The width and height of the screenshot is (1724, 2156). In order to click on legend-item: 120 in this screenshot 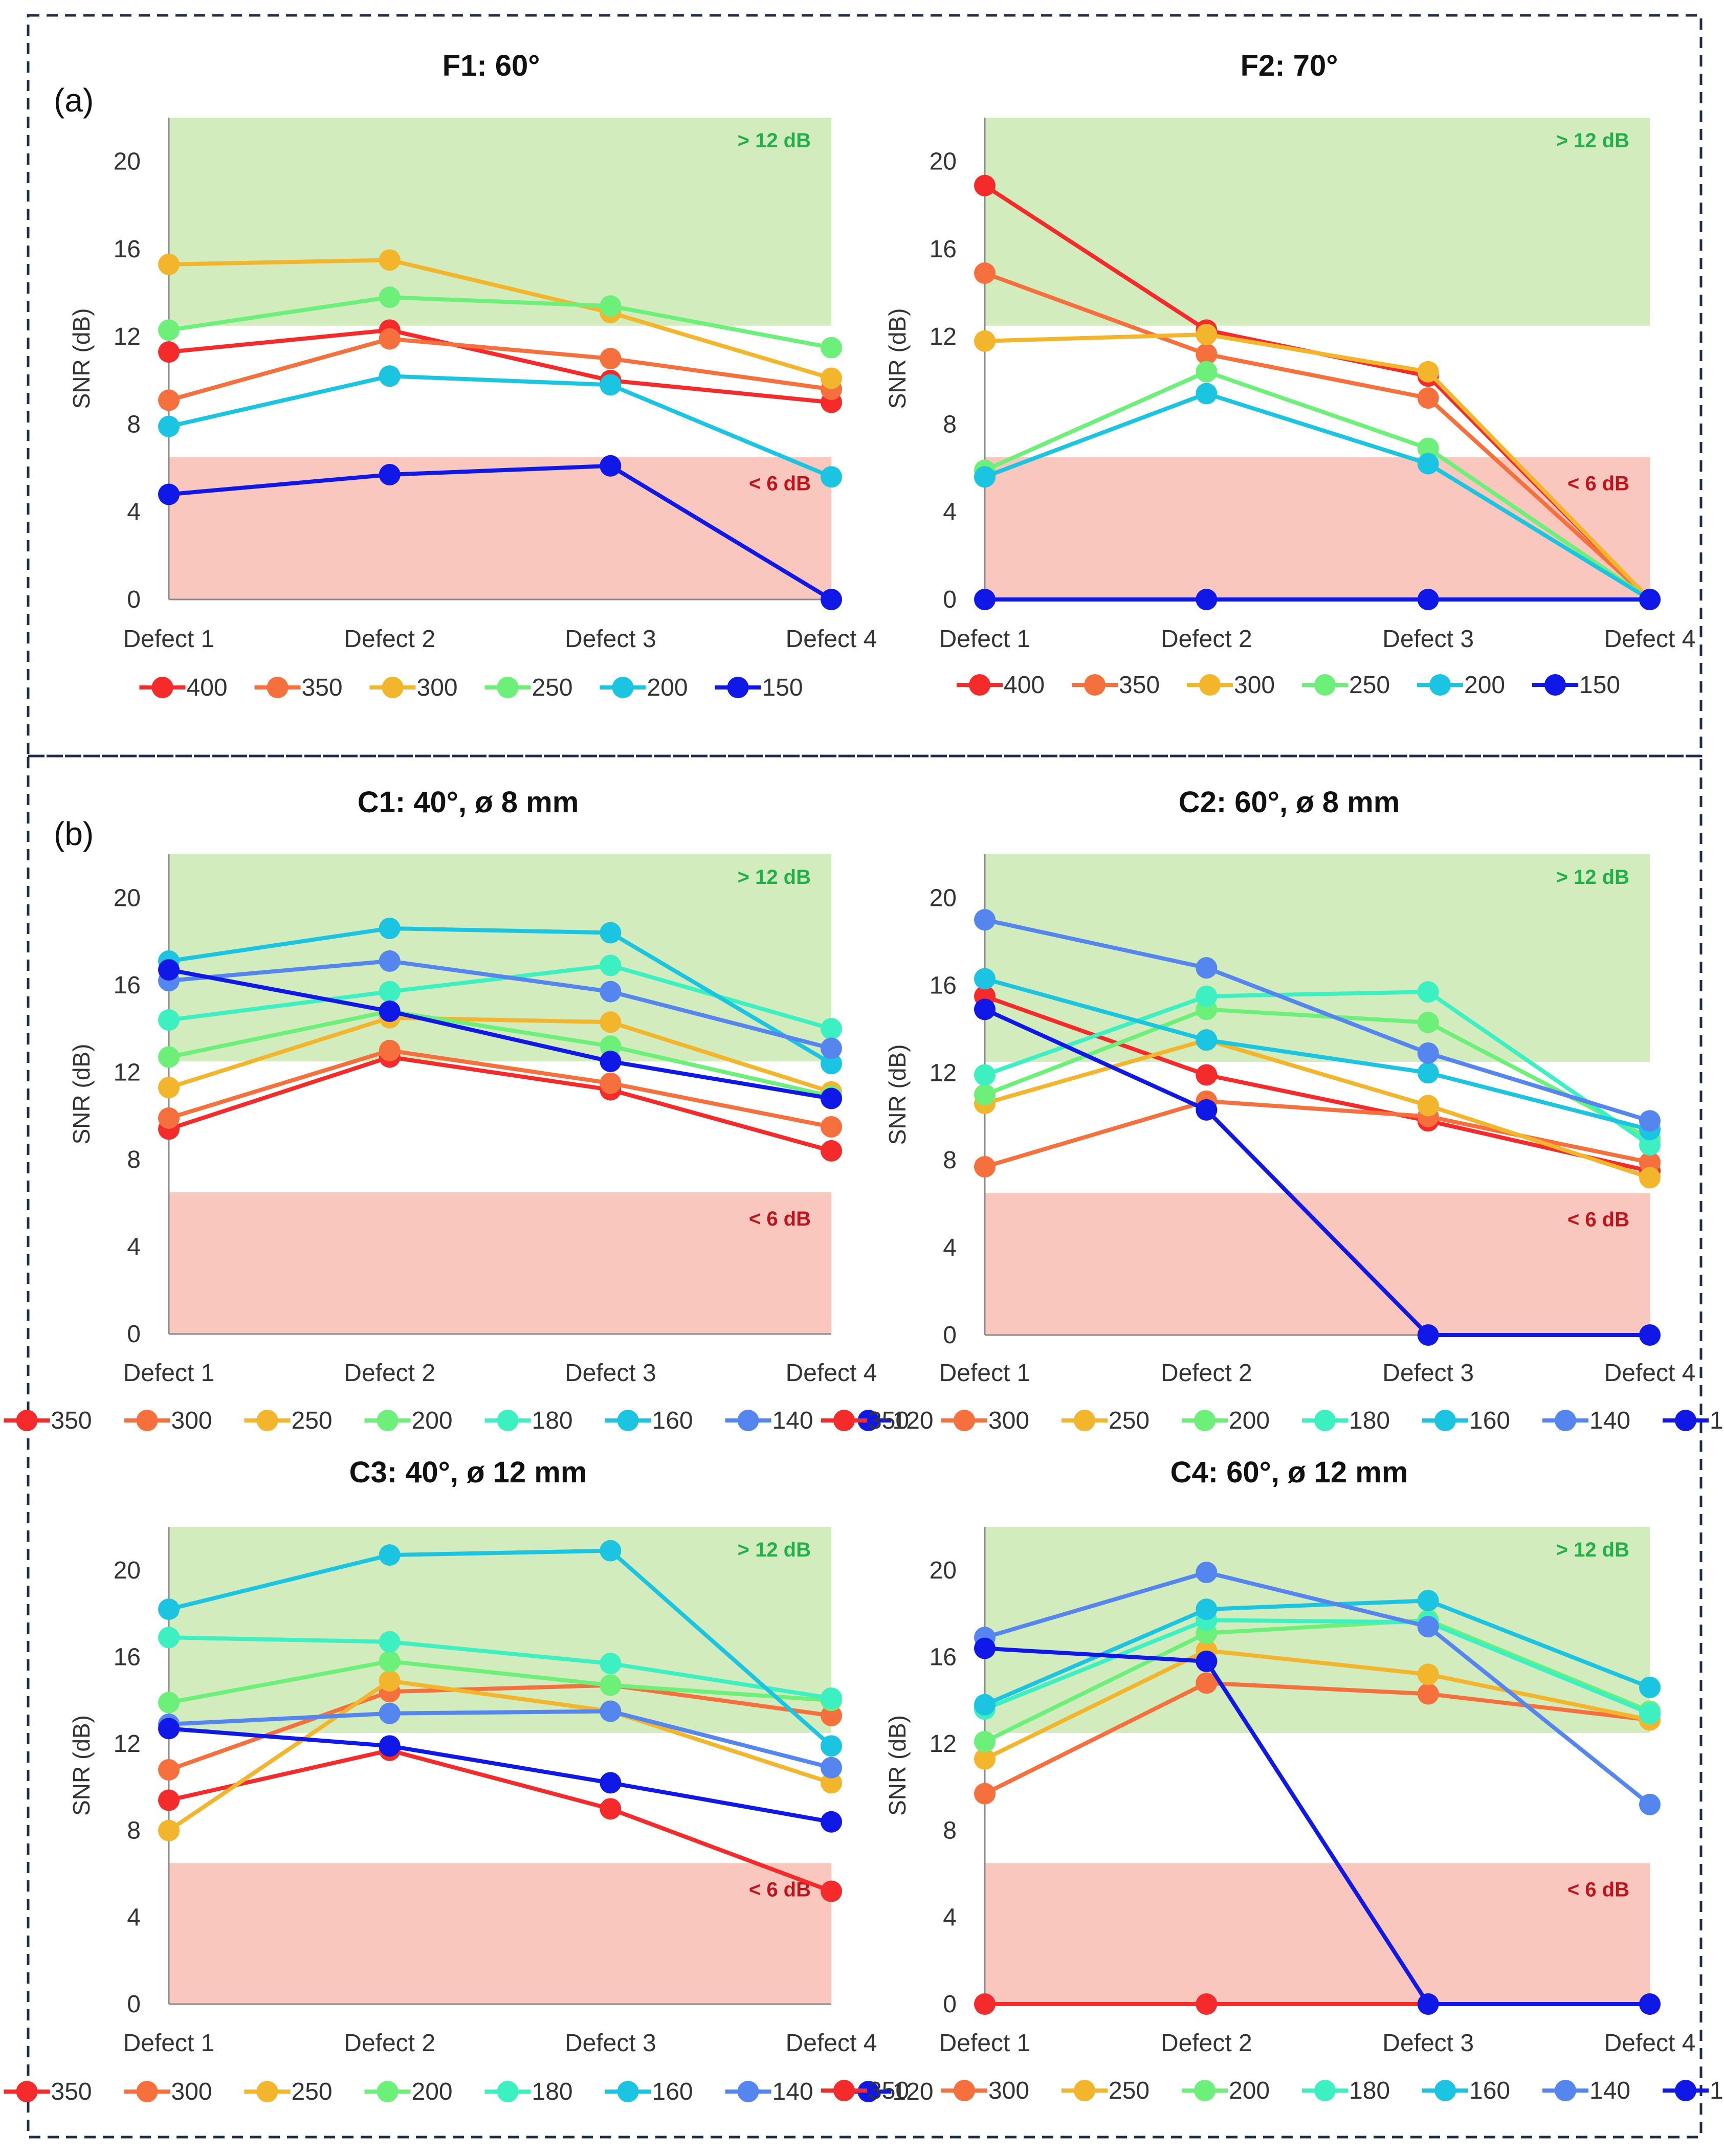, I will do `click(1694, 1421)`.